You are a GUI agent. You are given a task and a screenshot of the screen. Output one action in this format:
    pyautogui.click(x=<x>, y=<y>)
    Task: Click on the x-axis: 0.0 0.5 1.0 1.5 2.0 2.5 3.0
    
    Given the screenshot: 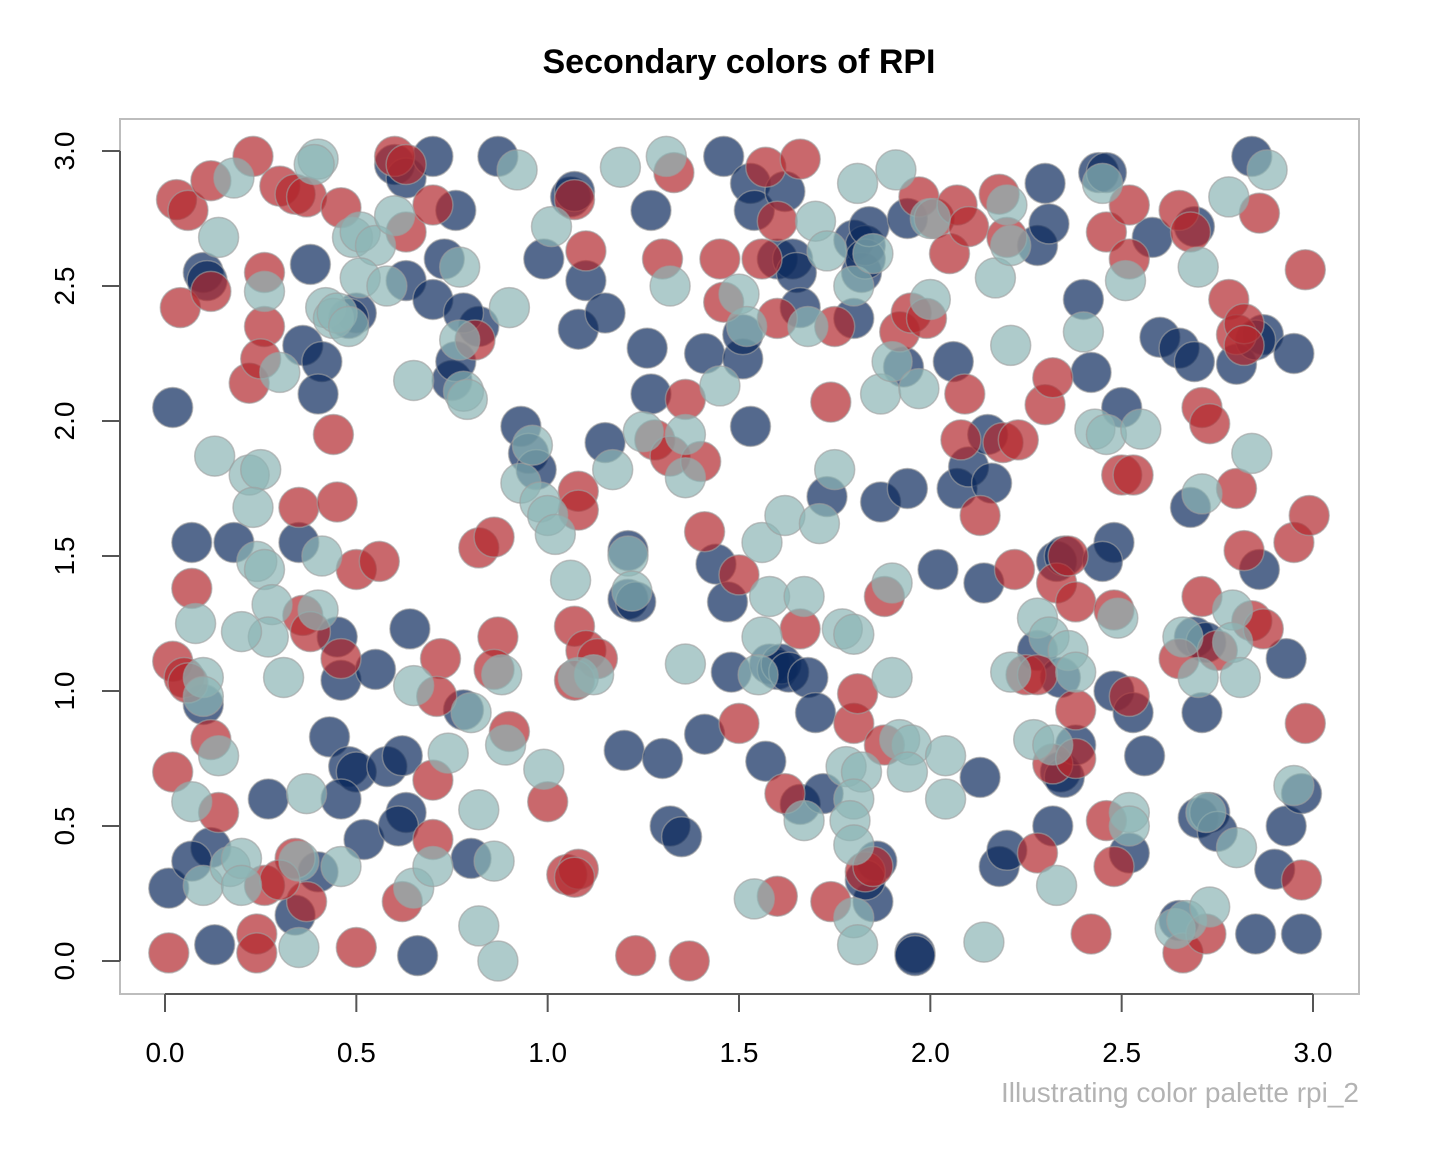 What is the action you would take?
    pyautogui.click(x=739, y=1030)
    